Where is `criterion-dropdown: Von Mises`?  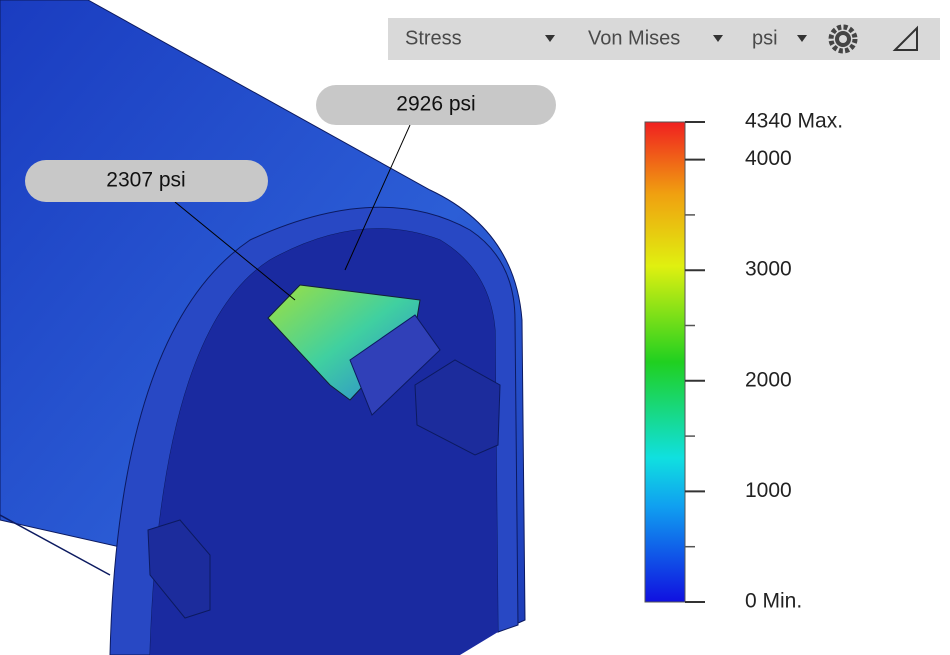 criterion-dropdown: Von Mises is located at coordinates (634, 38).